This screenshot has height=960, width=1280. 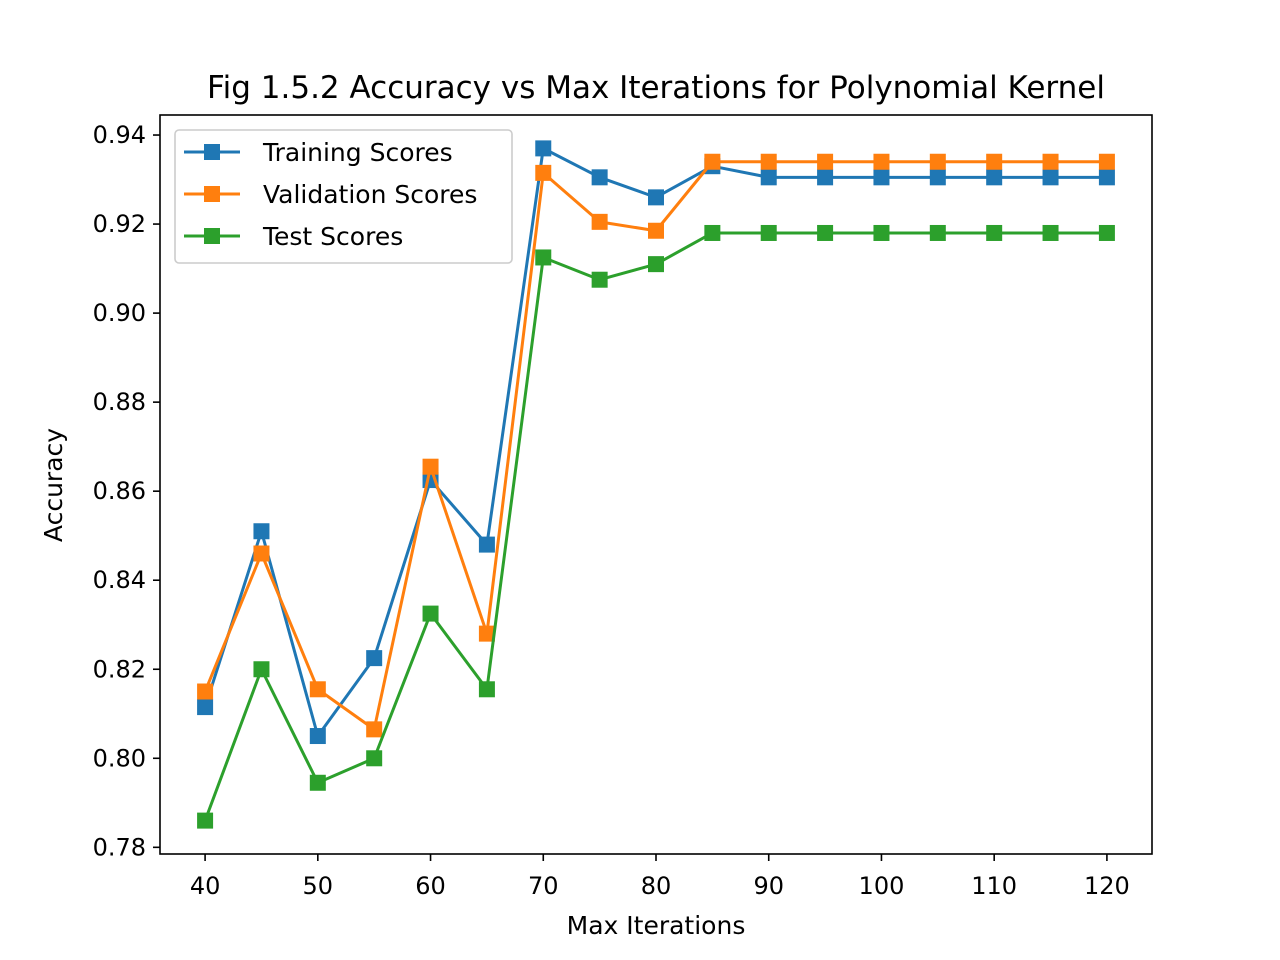 What do you see at coordinates (882, 886) in the screenshot?
I see `x-tick-label: 100` at bounding box center [882, 886].